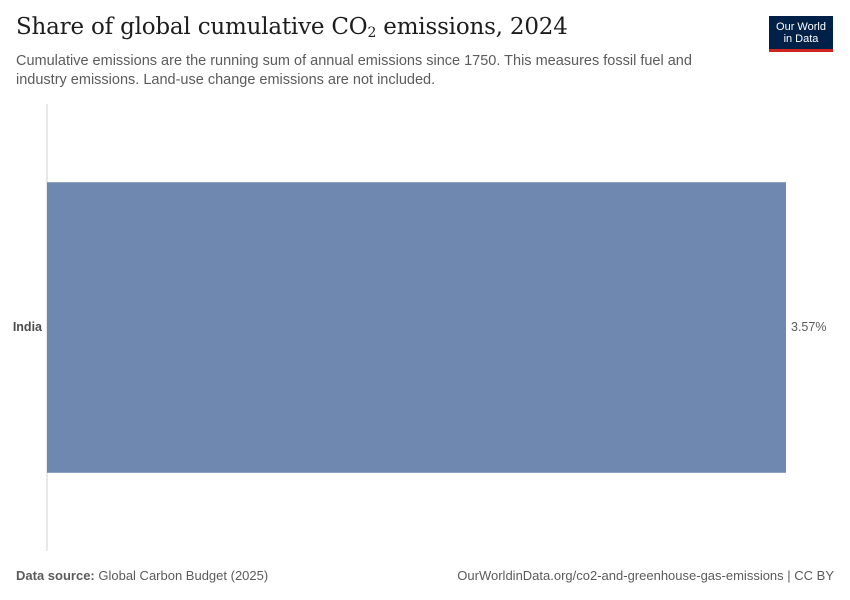  I want to click on title-subscript: 2, so click(372, 33).